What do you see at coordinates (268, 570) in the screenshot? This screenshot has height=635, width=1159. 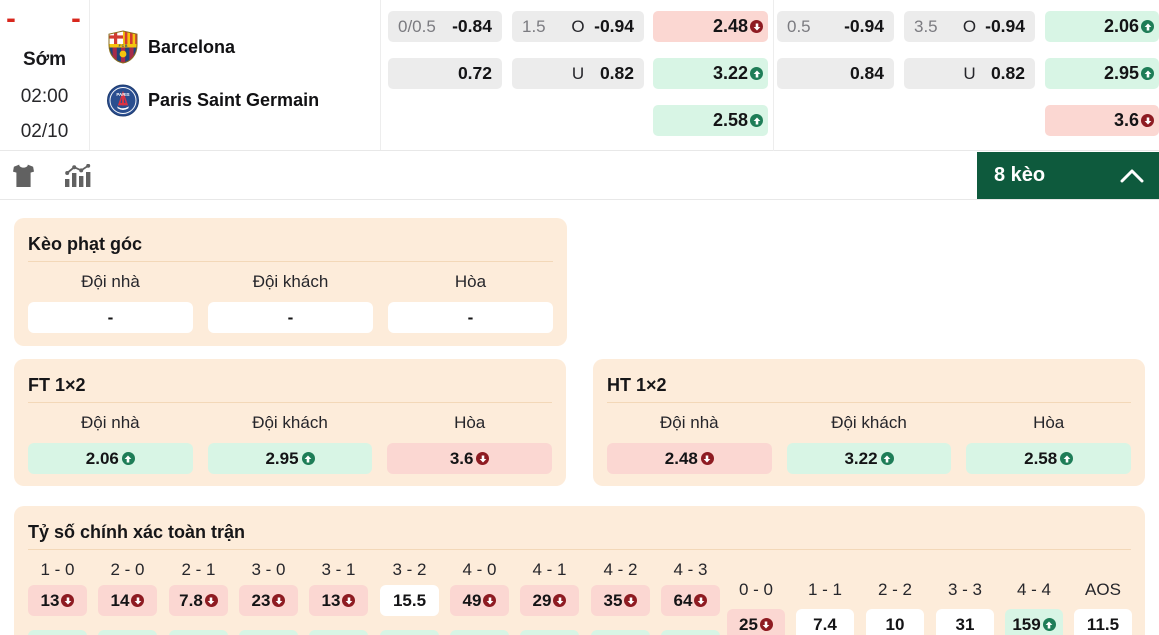 I see `score-col-3-0: 3 - 0 23` at bounding box center [268, 570].